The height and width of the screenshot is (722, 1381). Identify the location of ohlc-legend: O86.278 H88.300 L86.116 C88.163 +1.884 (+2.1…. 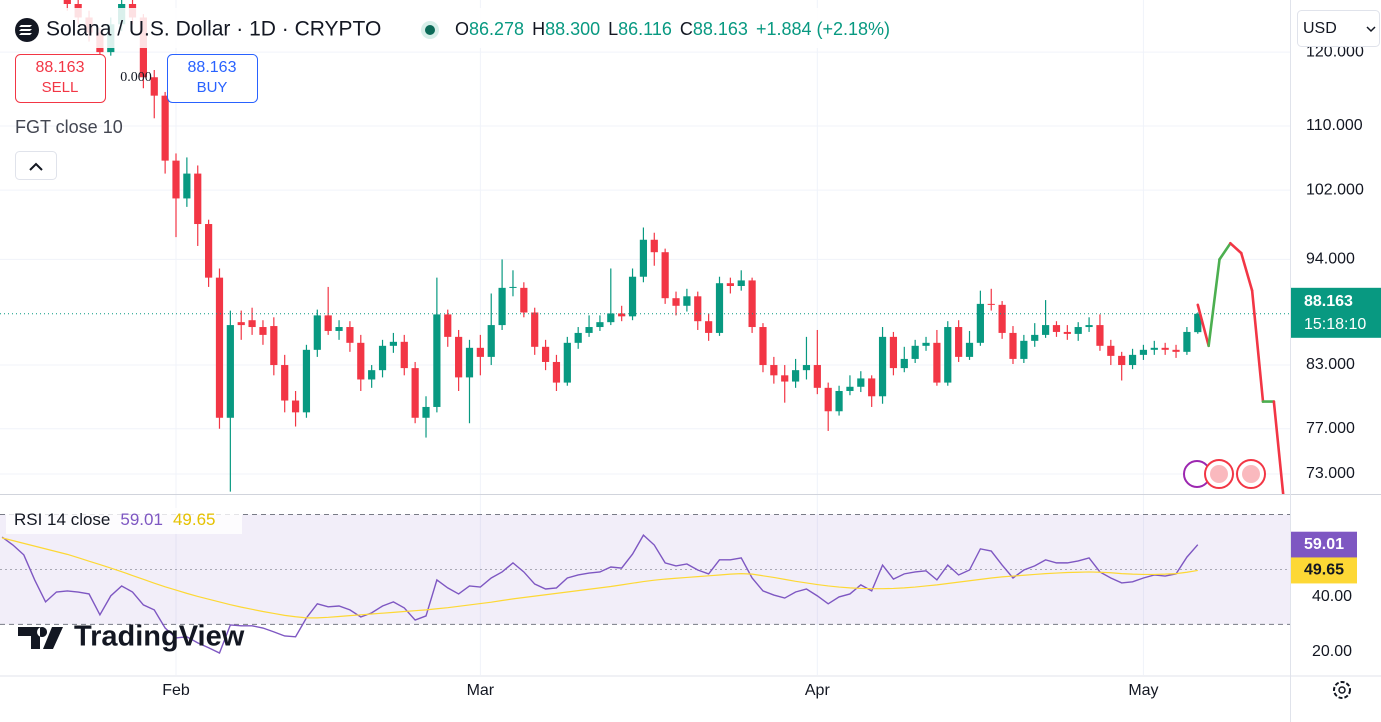
(672, 29).